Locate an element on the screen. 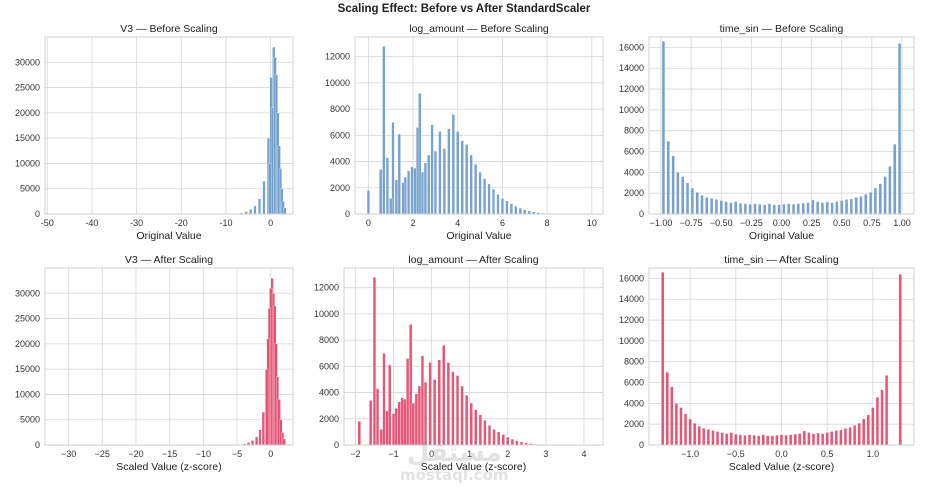 The image size is (928, 498). y-tick-label: 16000 is located at coordinates (631, 278).